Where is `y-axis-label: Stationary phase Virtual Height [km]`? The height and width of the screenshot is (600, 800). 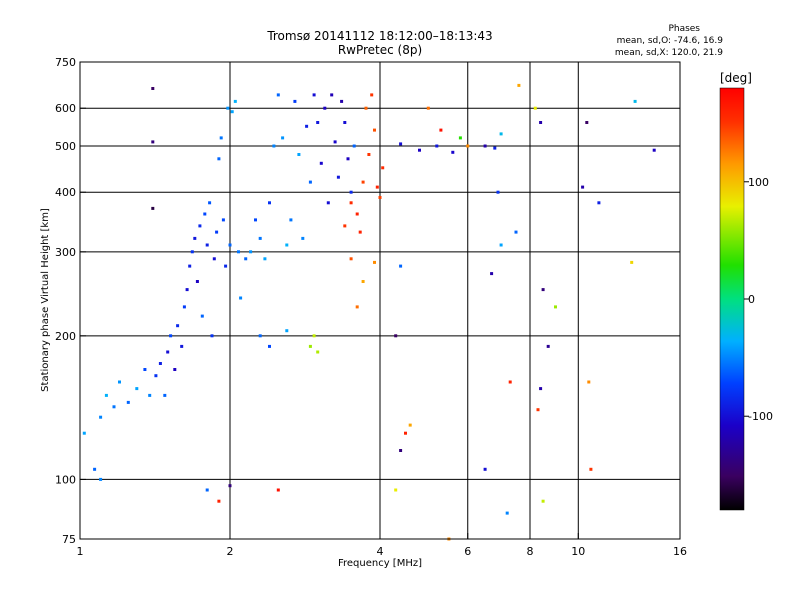
y-axis-label: Stationary phase Virtual Height [km] is located at coordinates (45, 300).